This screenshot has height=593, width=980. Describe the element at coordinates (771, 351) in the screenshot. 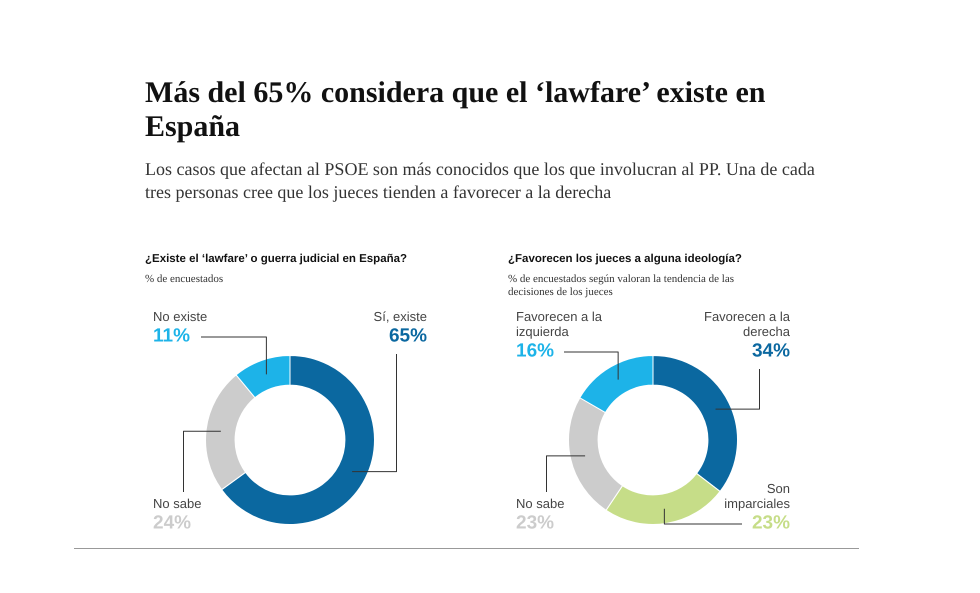

I see `data-label: 34%` at that location.